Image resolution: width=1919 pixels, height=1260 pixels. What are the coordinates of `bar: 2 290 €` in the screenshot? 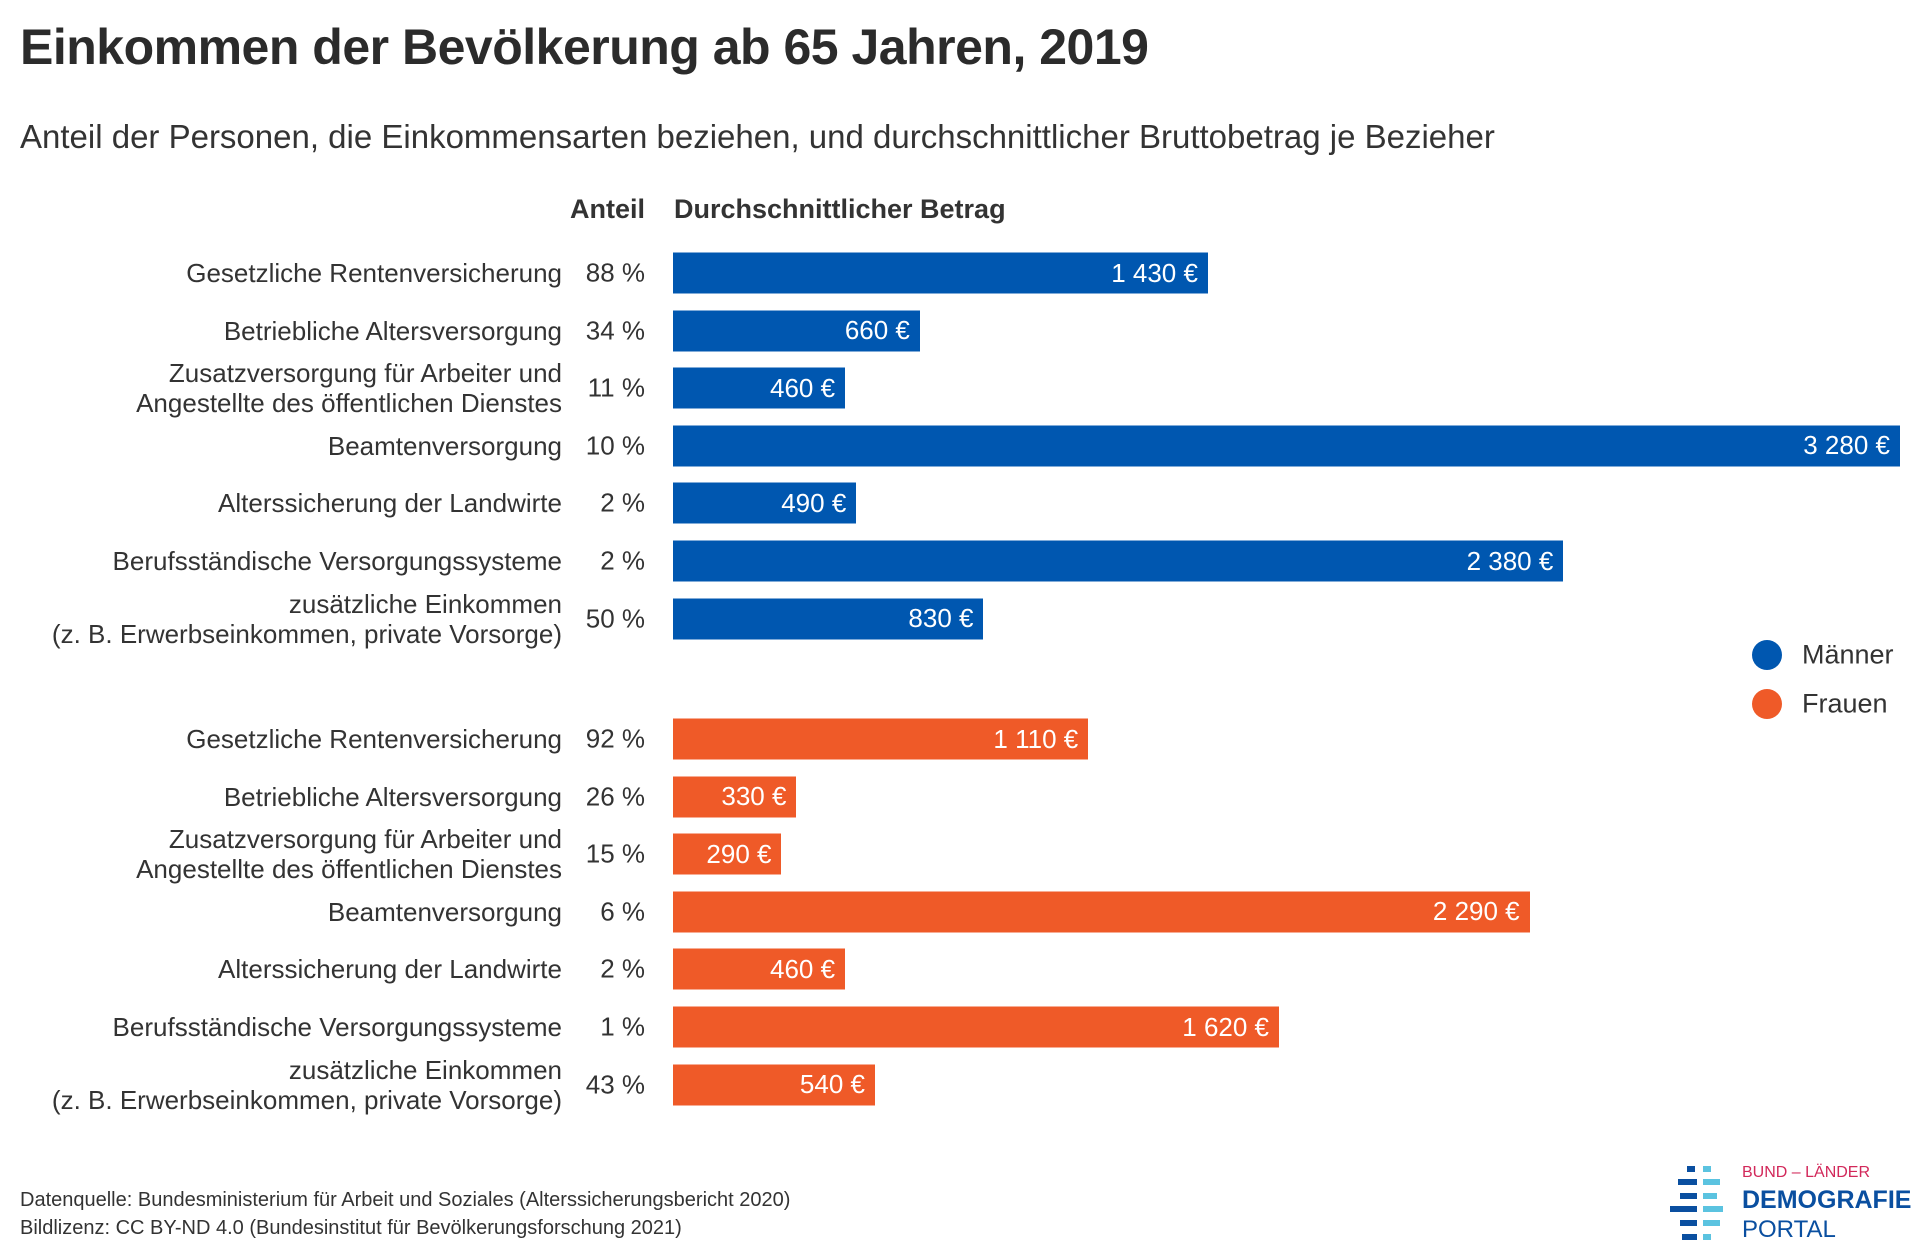 It's located at (1101, 912).